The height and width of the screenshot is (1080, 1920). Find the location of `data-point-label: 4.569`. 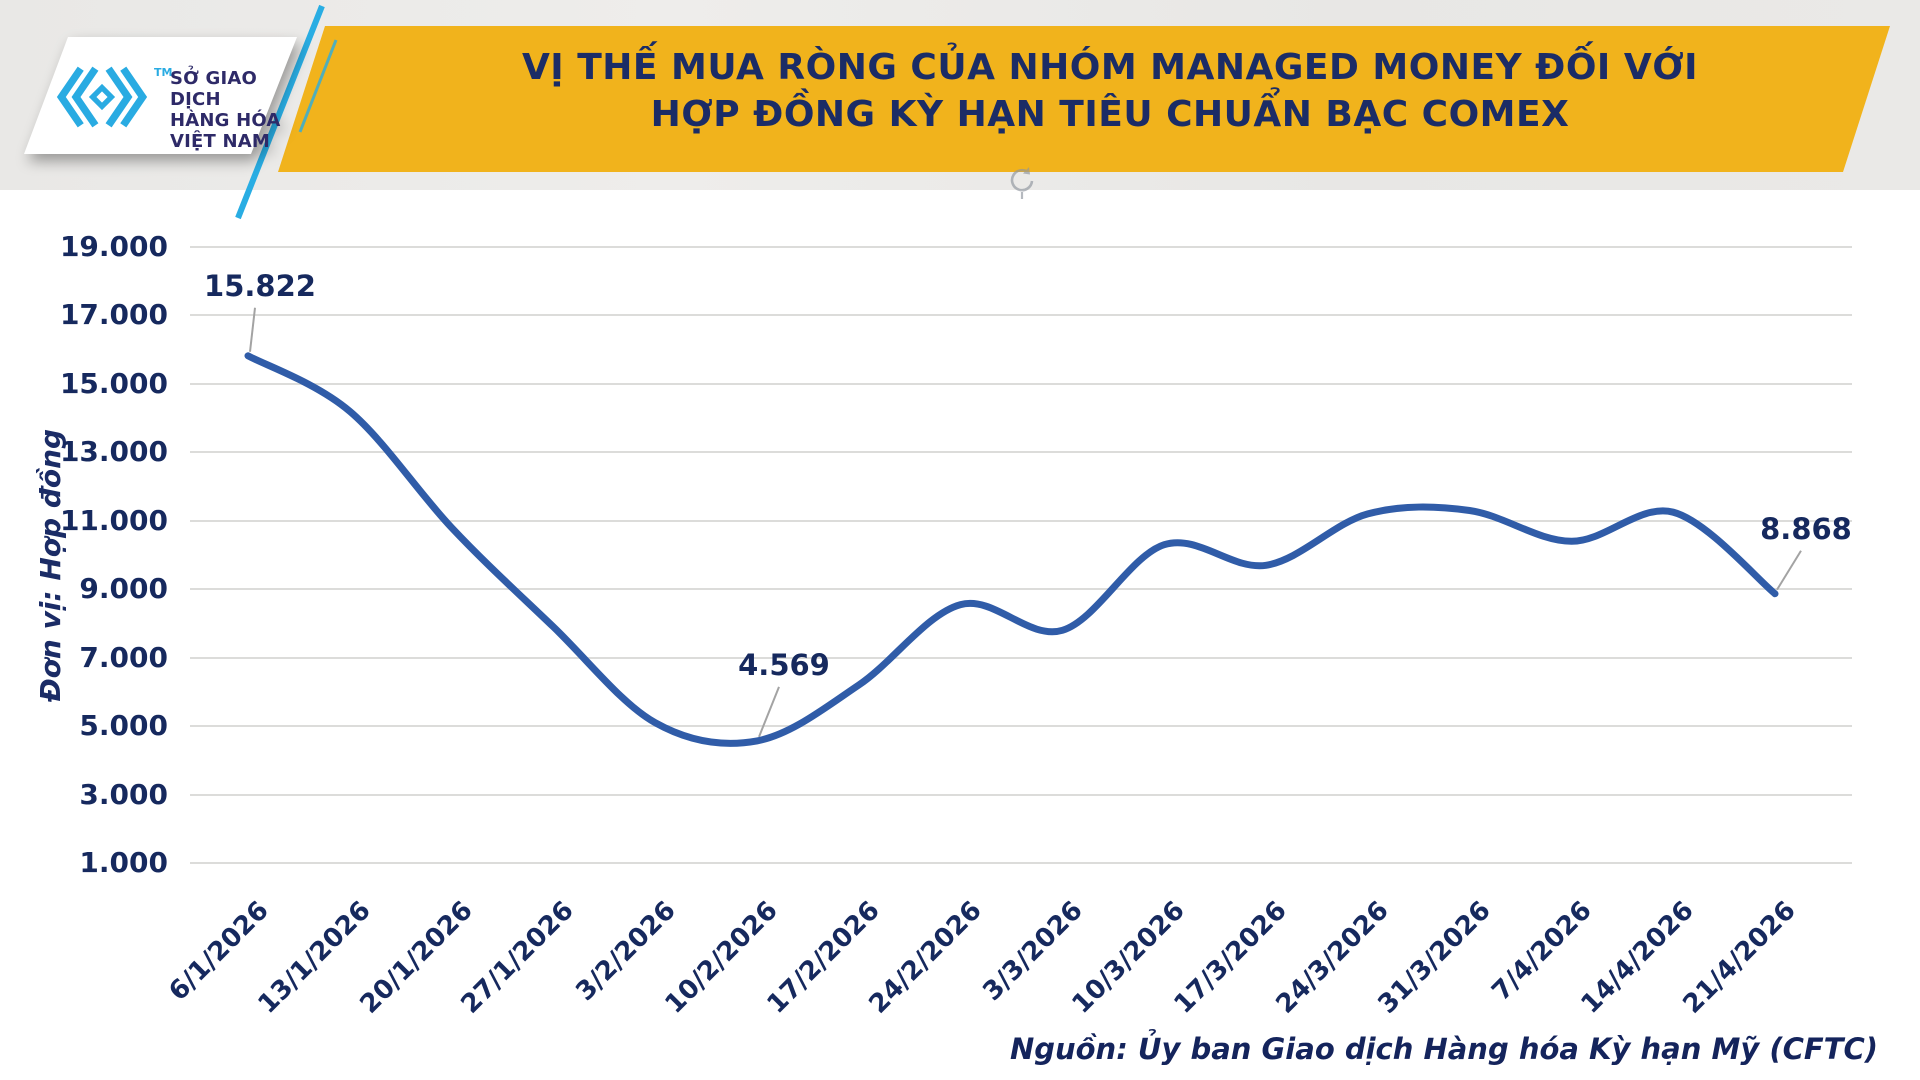

data-point-label: 4.569 is located at coordinates (784, 664).